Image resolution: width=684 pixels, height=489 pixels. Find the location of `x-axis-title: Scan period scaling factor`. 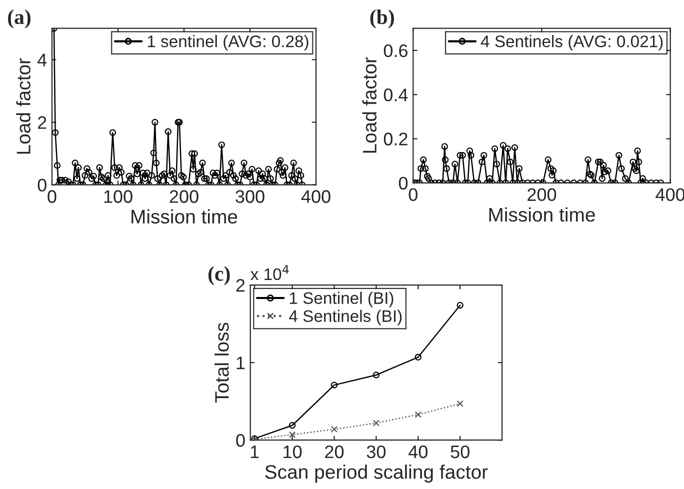

x-axis-title: Scan period scaling factor is located at coordinates (376, 473).